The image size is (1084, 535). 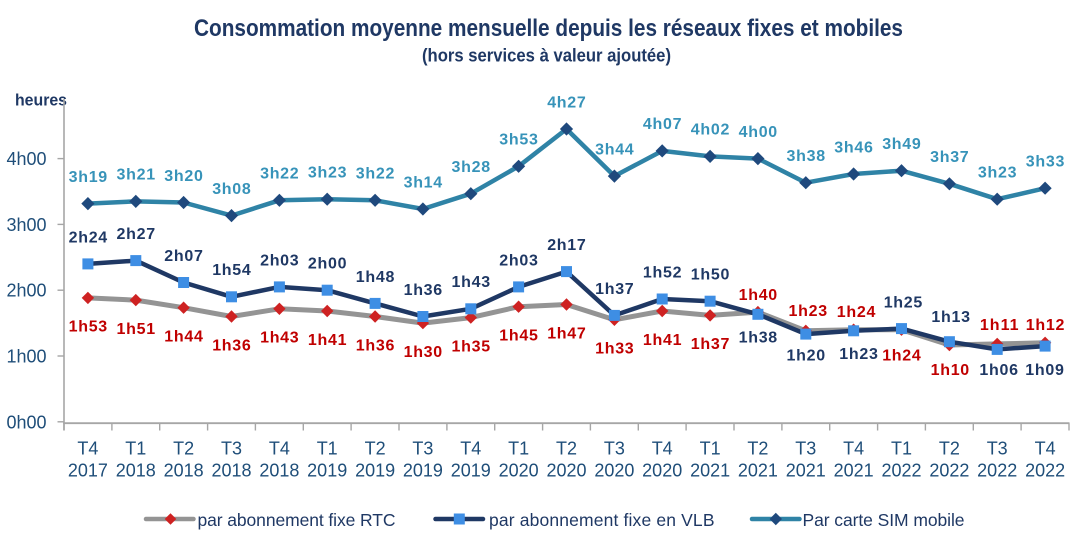 What do you see at coordinates (327, 340) in the screenshot?
I see `svg-text: 1h41` at bounding box center [327, 340].